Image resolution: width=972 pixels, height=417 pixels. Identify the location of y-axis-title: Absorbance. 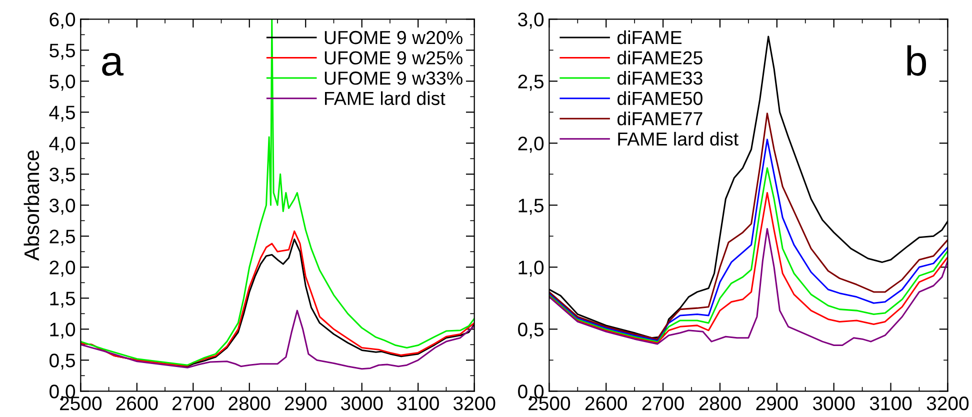
(32, 205).